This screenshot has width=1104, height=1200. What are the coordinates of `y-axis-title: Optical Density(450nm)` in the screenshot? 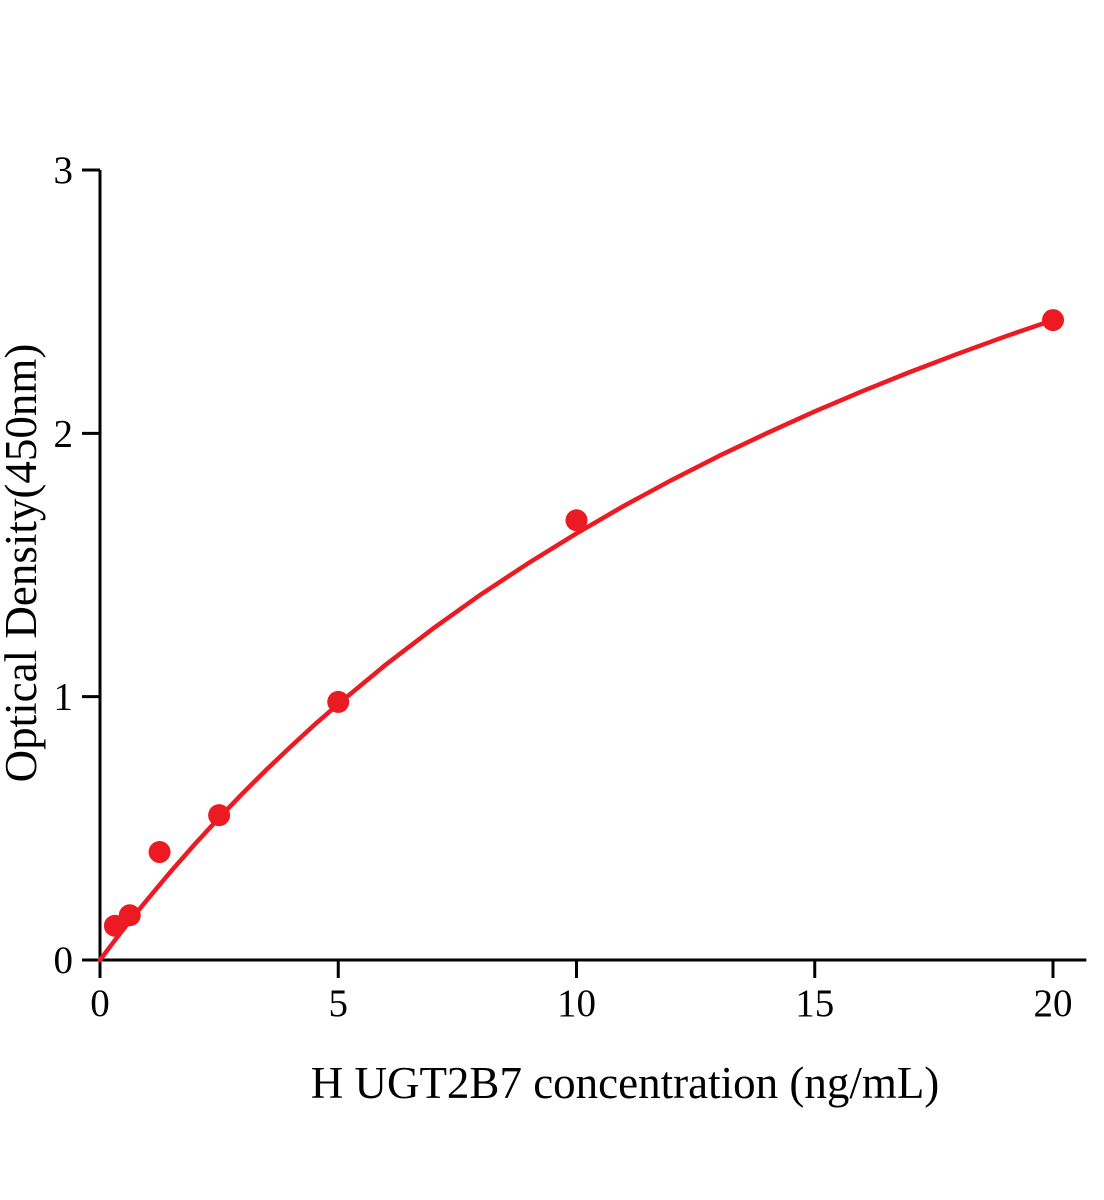 It's located at (23, 563).